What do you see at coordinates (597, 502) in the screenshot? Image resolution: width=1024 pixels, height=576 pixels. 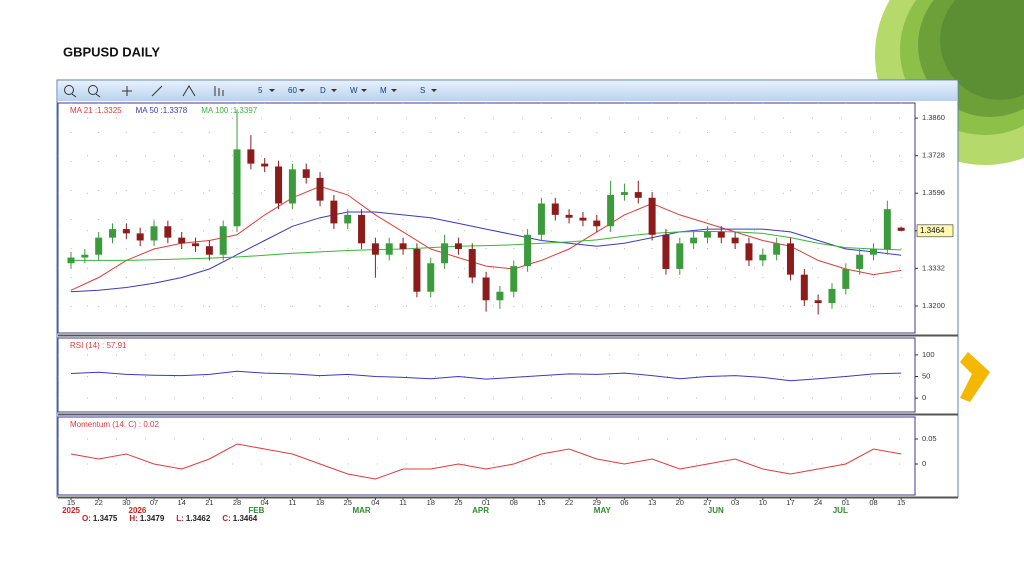 I see `x-tick-label: 29` at bounding box center [597, 502].